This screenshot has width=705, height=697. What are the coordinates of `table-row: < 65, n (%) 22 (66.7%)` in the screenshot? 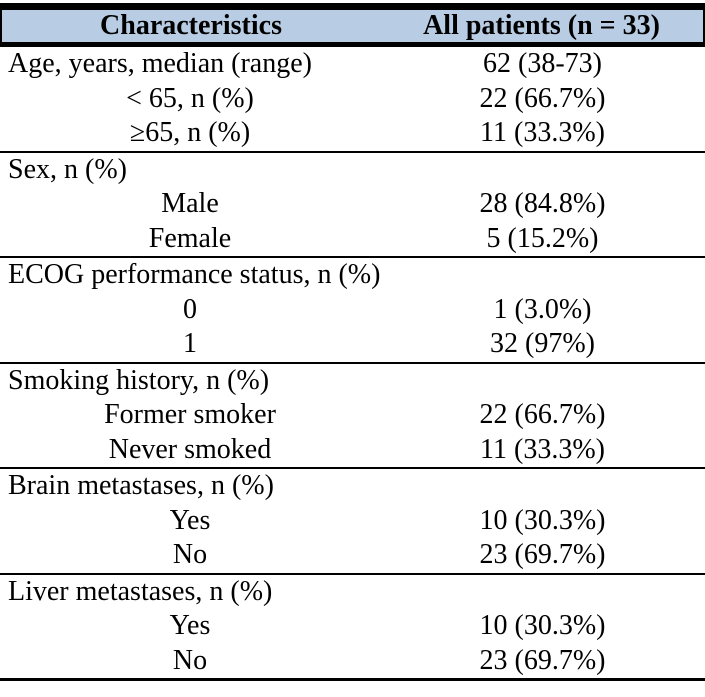 It's located at (352, 99).